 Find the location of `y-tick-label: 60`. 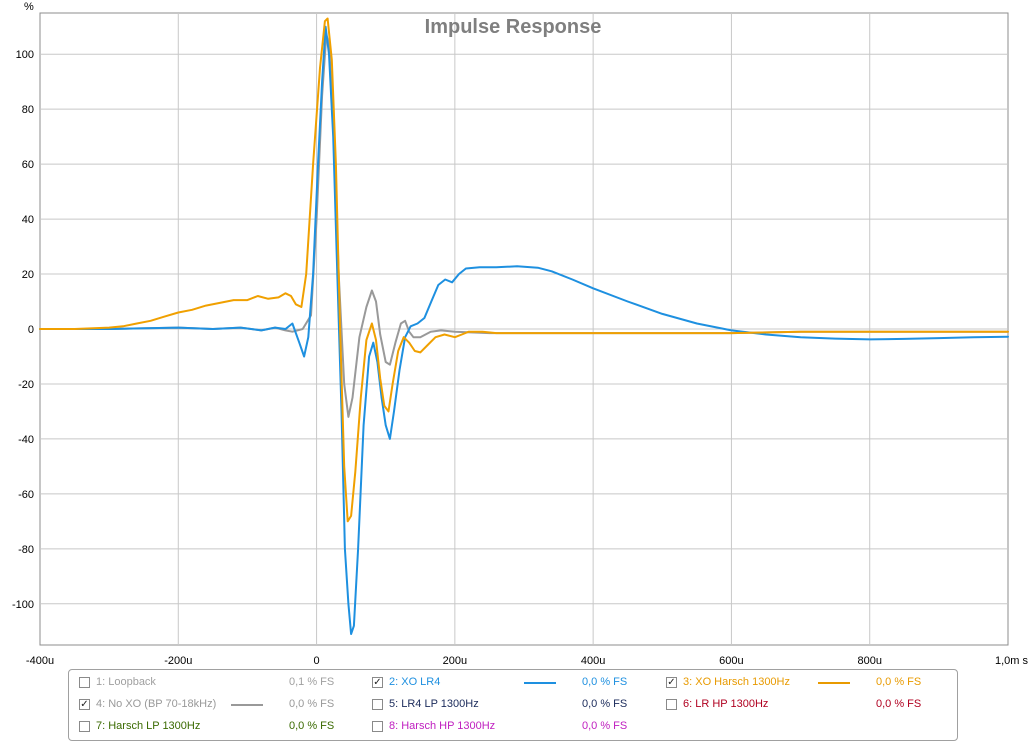

y-tick-label: 60 is located at coordinates (28, 165).